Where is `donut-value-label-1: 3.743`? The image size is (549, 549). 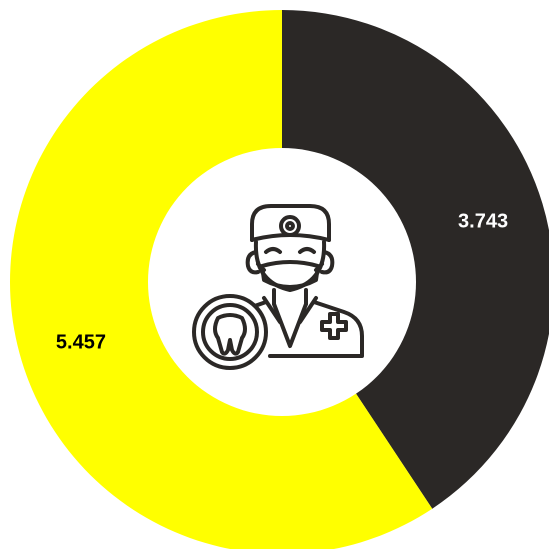 donut-value-label-1: 3.743 is located at coordinates (483, 221).